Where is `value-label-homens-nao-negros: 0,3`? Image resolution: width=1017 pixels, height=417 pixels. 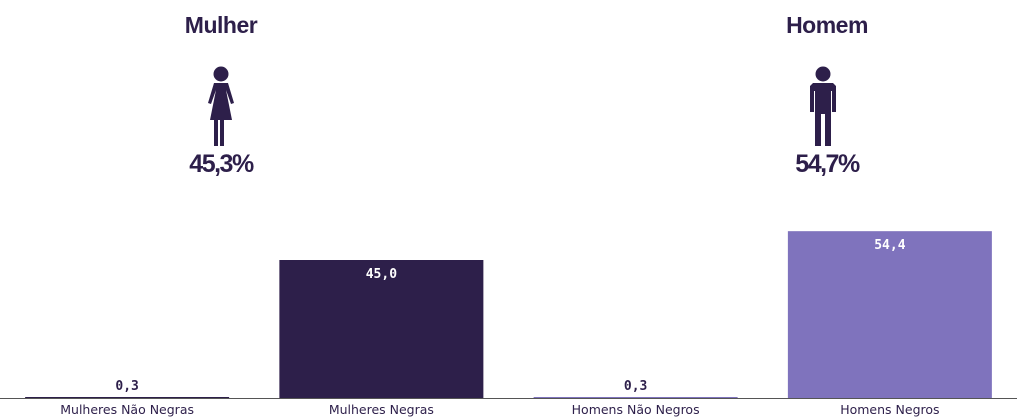
value-label-homens-nao-negros: 0,3 is located at coordinates (635, 386).